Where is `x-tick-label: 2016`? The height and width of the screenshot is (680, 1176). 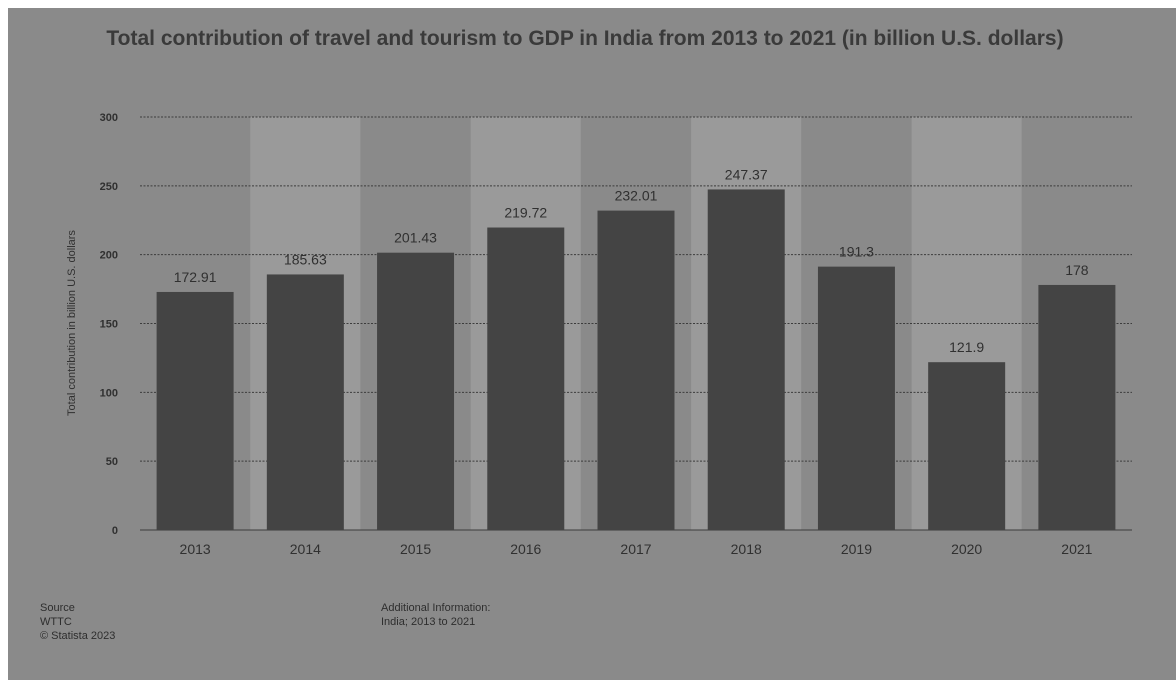 x-tick-label: 2016 is located at coordinates (525, 549).